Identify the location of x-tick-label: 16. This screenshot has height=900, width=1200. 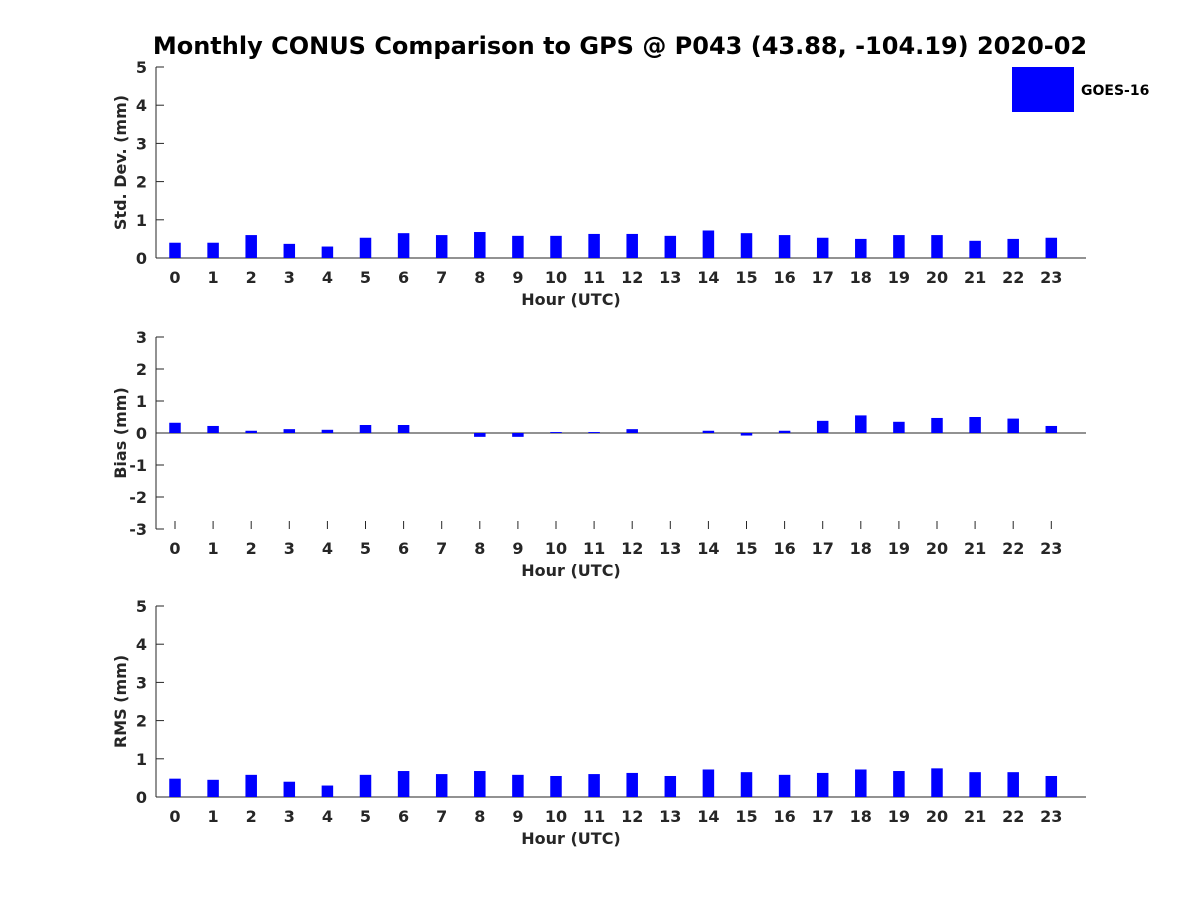
(784, 277).